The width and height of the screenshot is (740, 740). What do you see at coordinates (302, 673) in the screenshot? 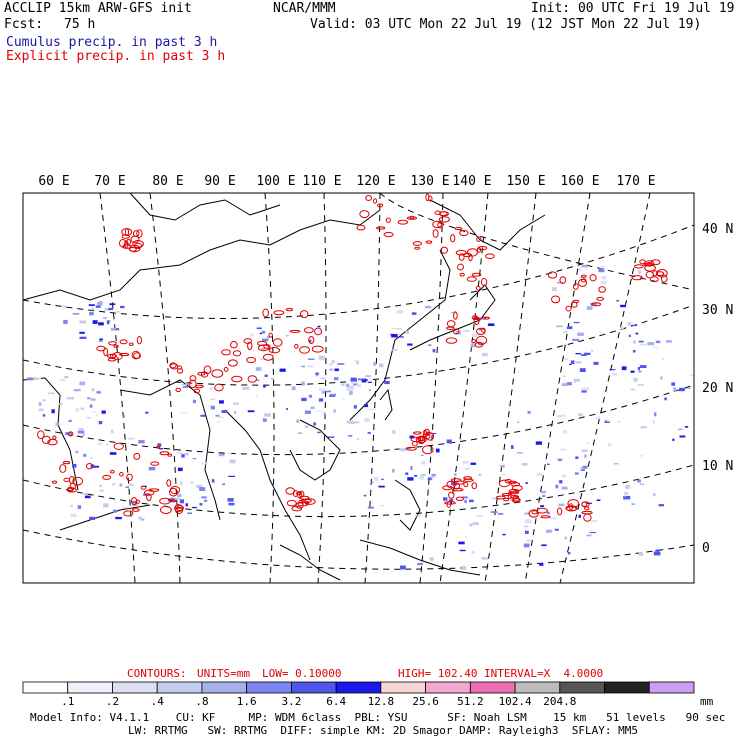
I see `contours-low: LOW= 0.10000` at bounding box center [302, 673].